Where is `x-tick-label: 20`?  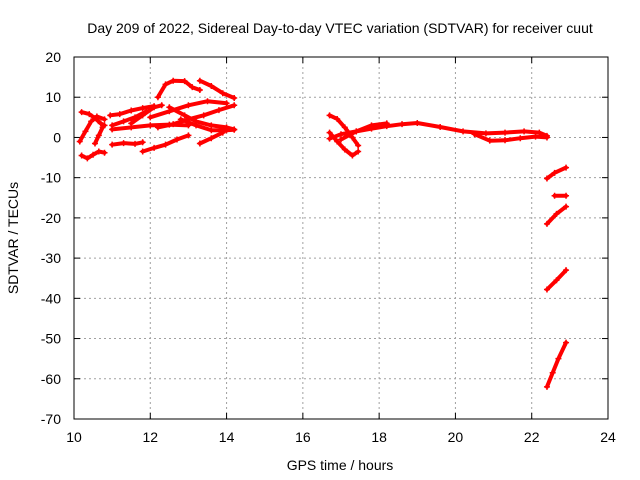
x-tick-label: 20 is located at coordinates (456, 437).